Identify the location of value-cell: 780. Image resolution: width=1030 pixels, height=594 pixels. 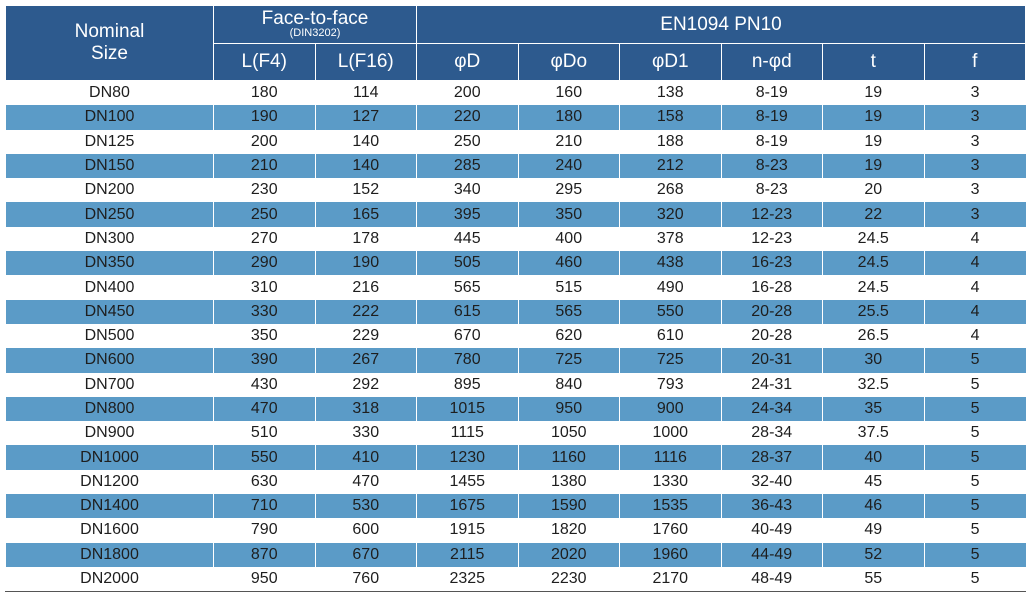
(467, 360).